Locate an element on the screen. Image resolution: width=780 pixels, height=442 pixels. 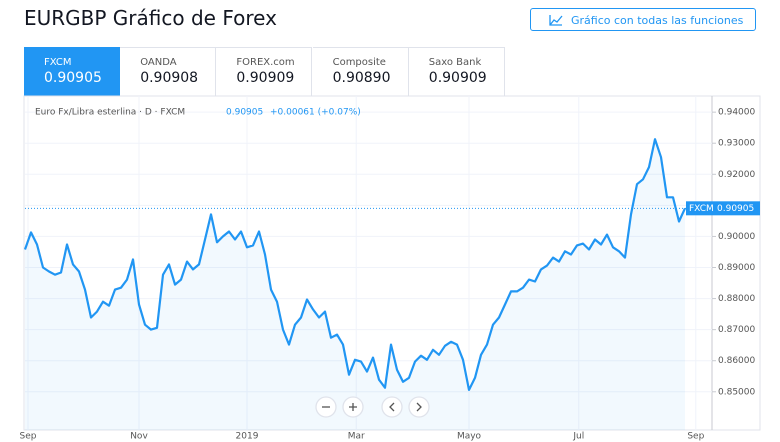
source-tab: OANDA 0.90908 is located at coordinates (168, 71).